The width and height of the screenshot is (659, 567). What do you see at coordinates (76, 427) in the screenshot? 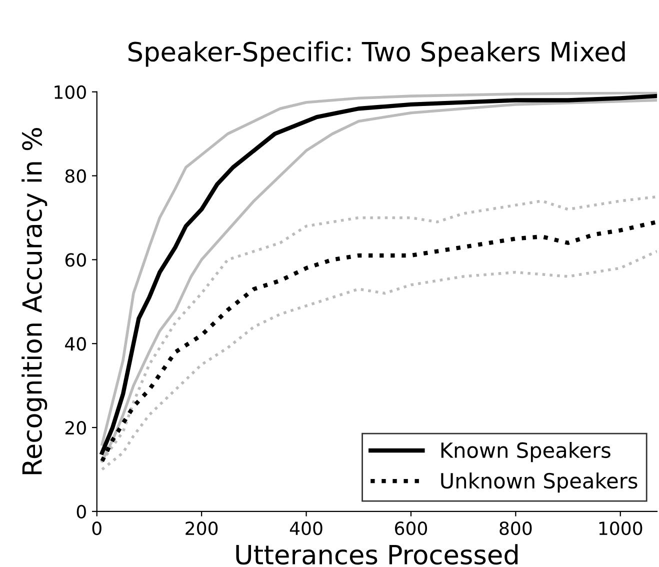
I see `y-tick-label: 20` at bounding box center [76, 427].